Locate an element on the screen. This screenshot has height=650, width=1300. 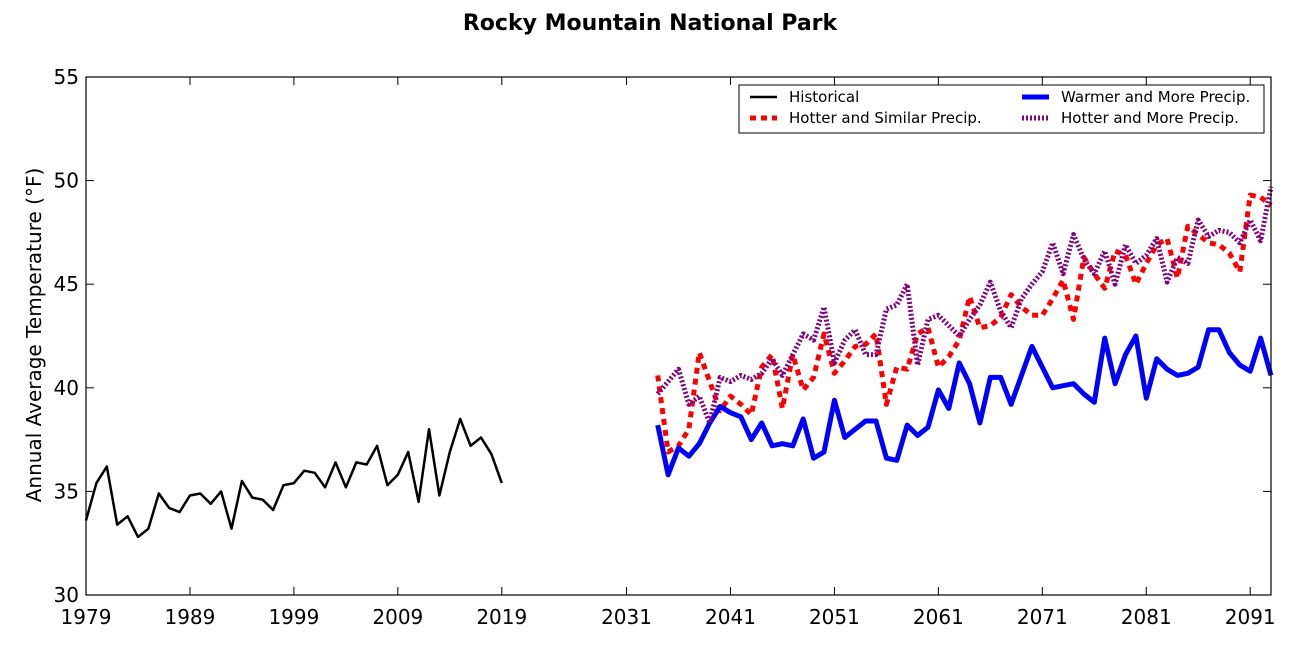
x-tick-label: 2031 is located at coordinates (626, 617).